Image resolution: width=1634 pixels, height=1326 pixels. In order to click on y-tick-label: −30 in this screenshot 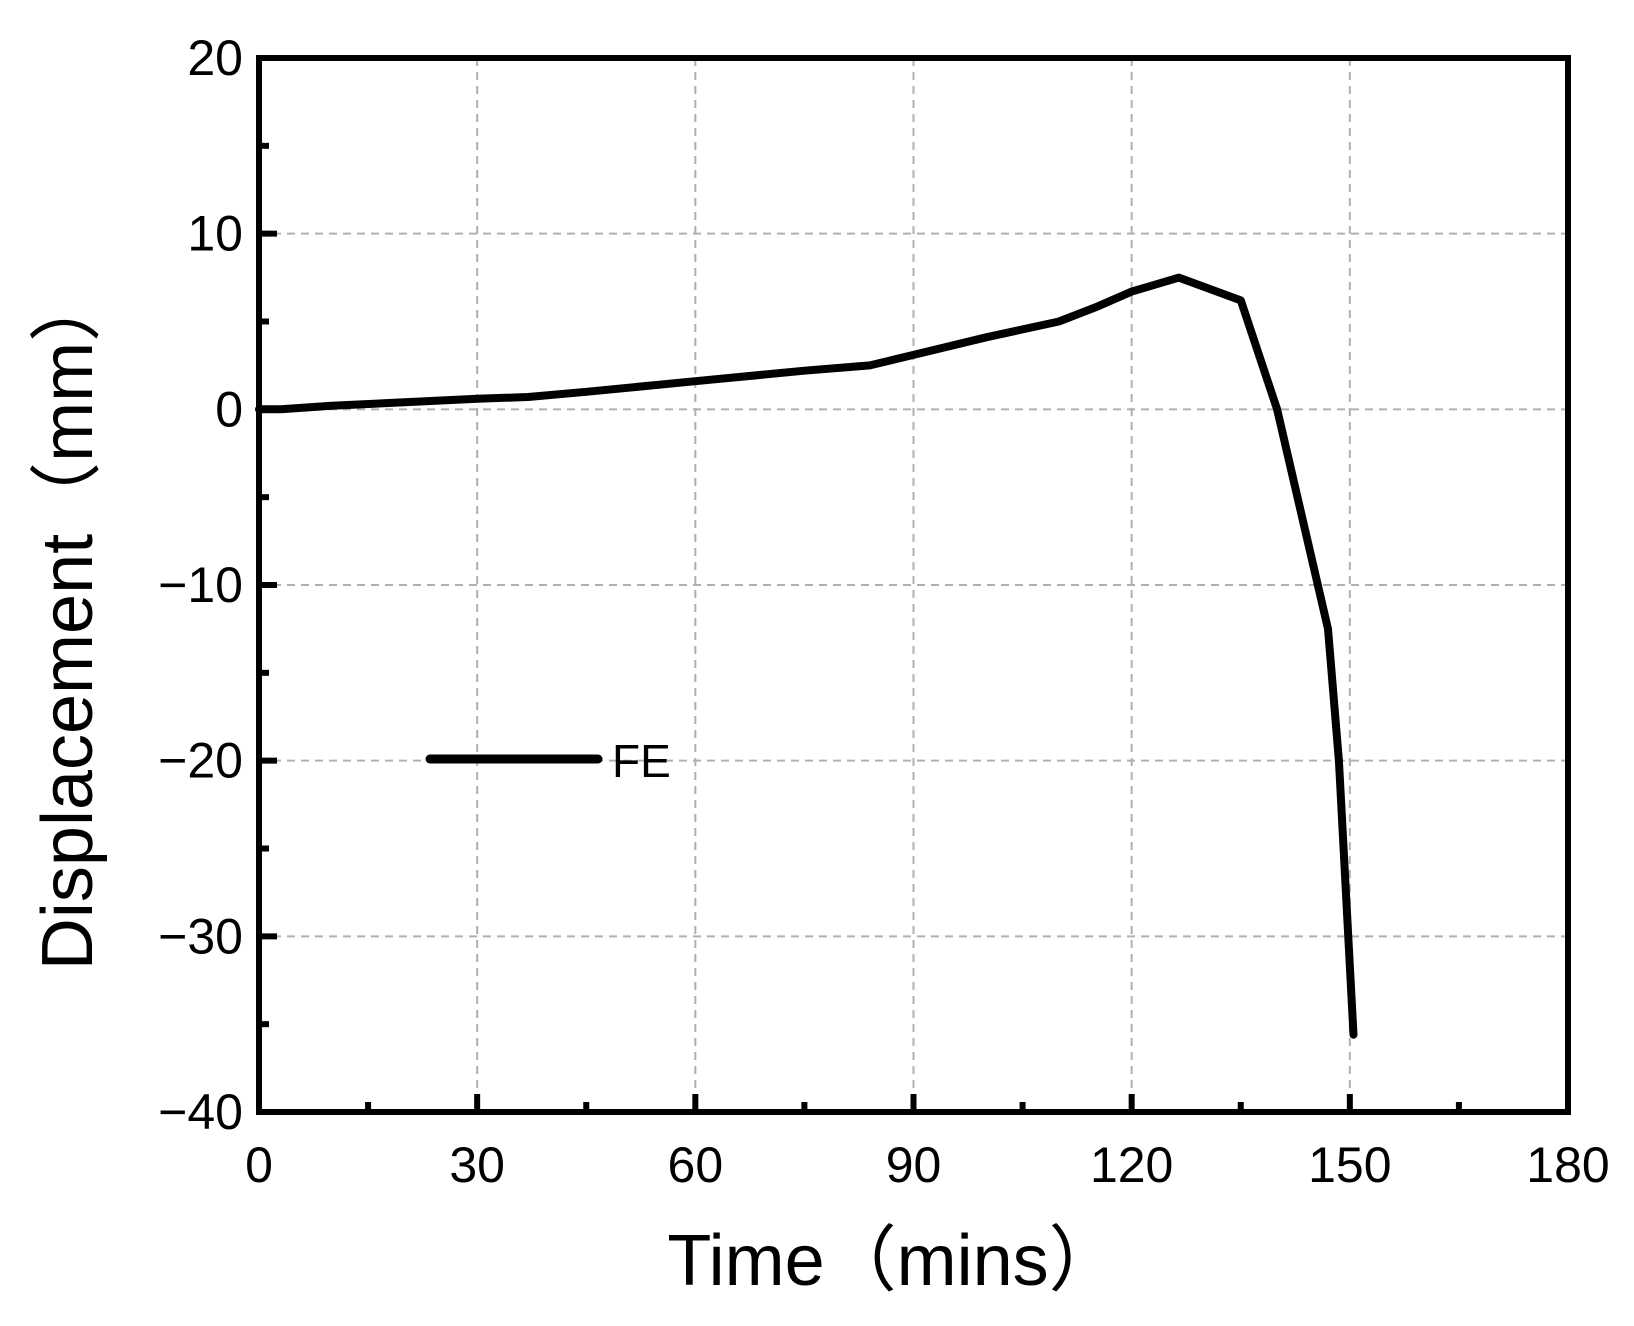, I will do `click(200, 936)`.